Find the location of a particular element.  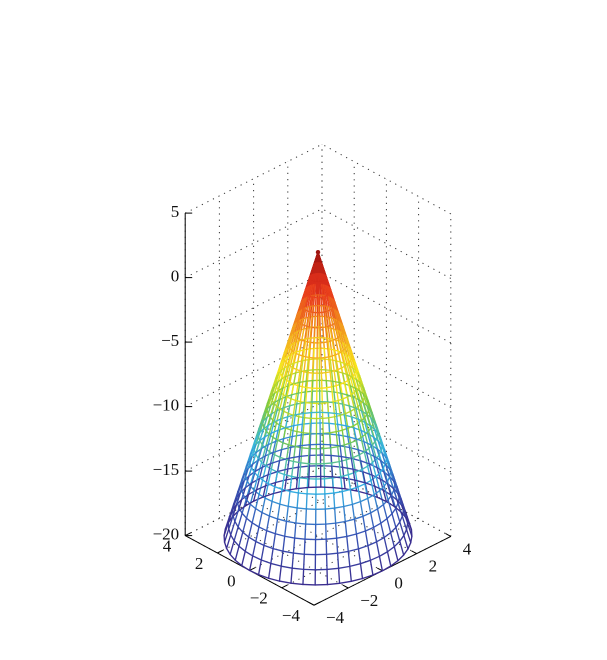

floor-grid-line-y is located at coordinates (318, 536).